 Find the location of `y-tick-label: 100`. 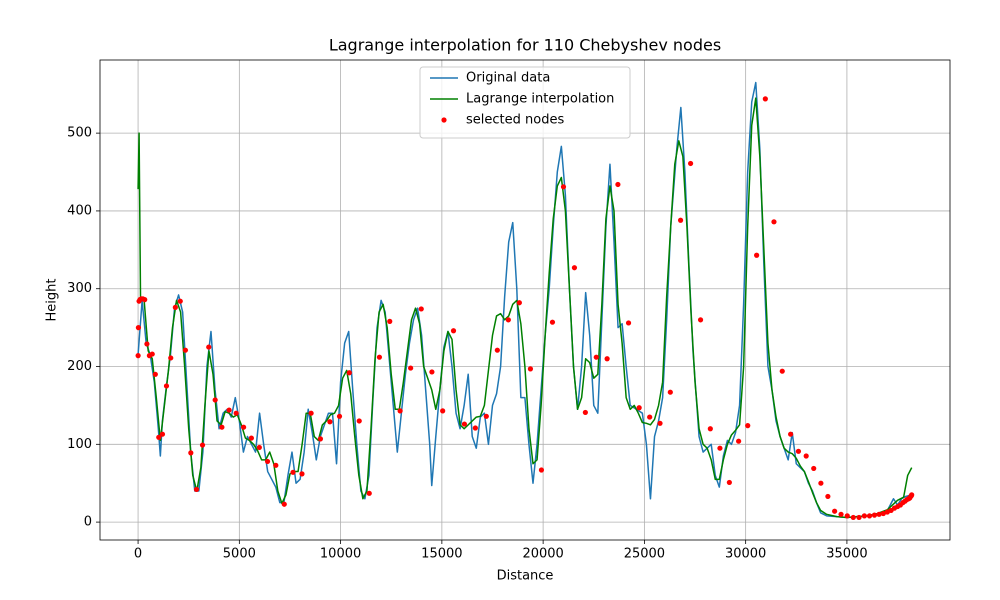

y-tick-label: 100 is located at coordinates (79, 444).